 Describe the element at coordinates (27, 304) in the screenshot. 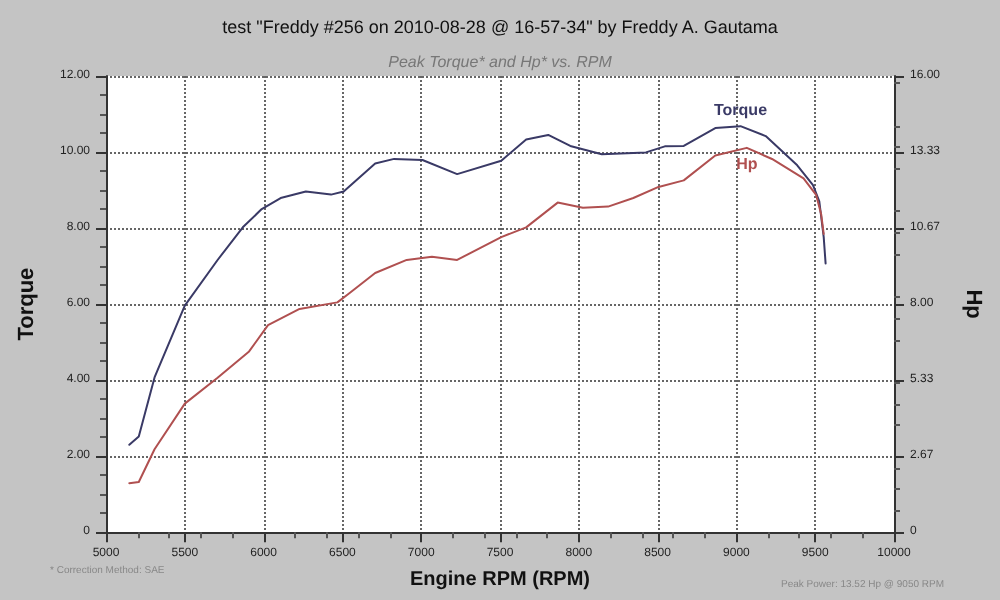

I see `y-axis-title: Torque` at that location.